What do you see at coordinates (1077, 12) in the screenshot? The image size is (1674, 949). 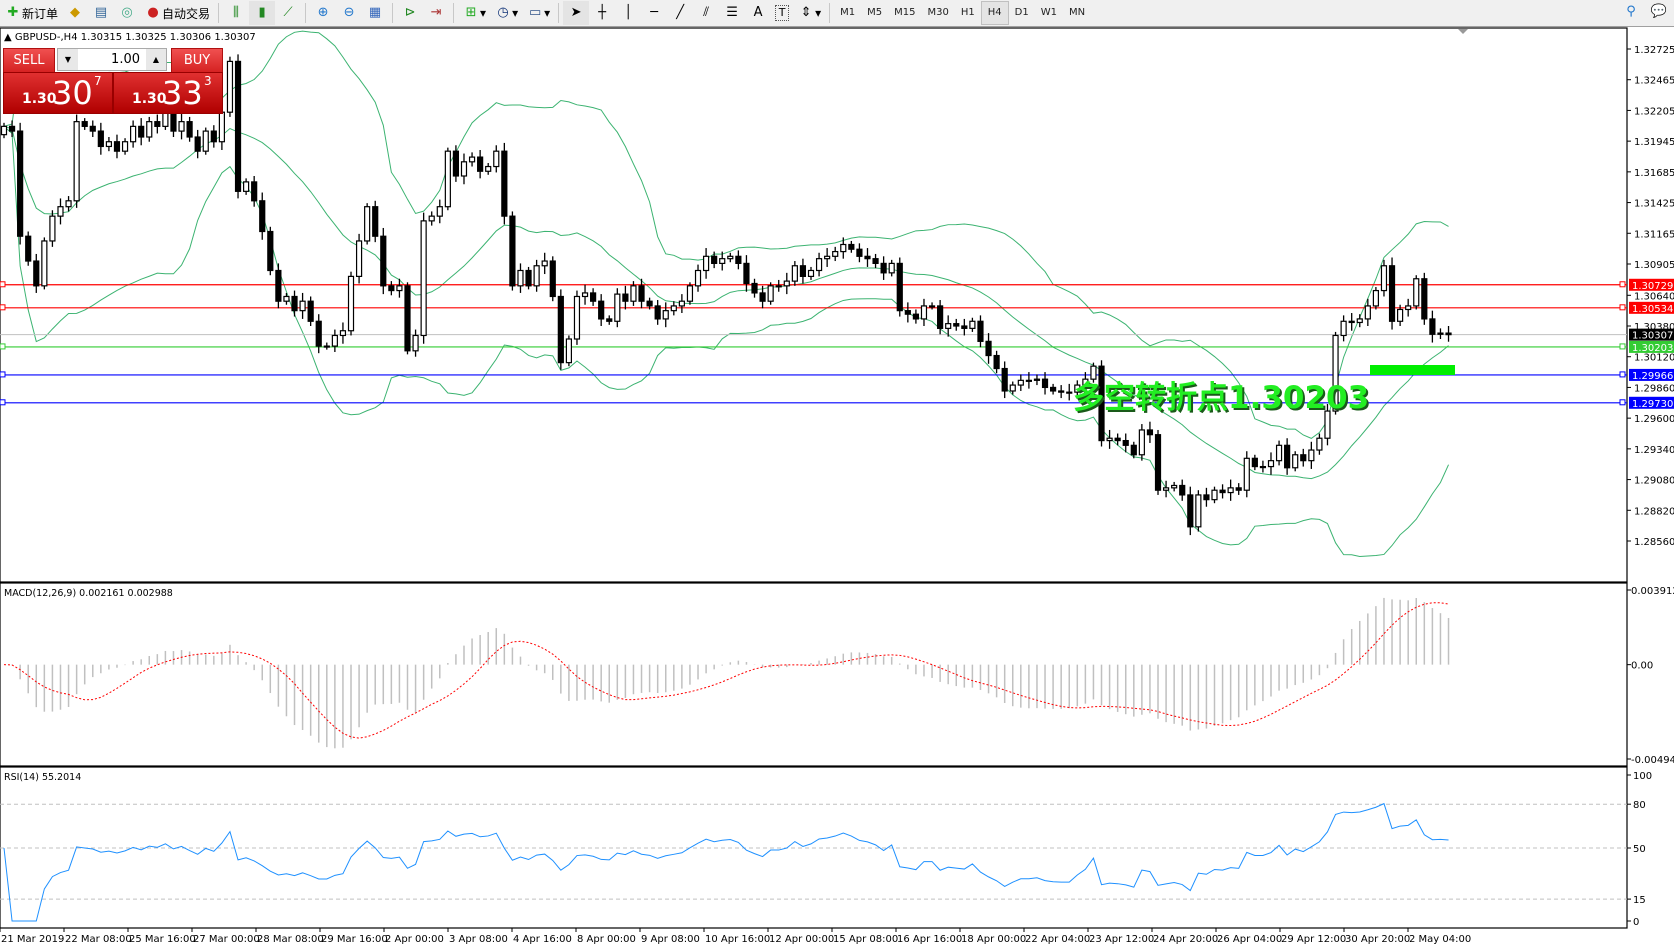 I see `timeframe-mn: MN` at bounding box center [1077, 12].